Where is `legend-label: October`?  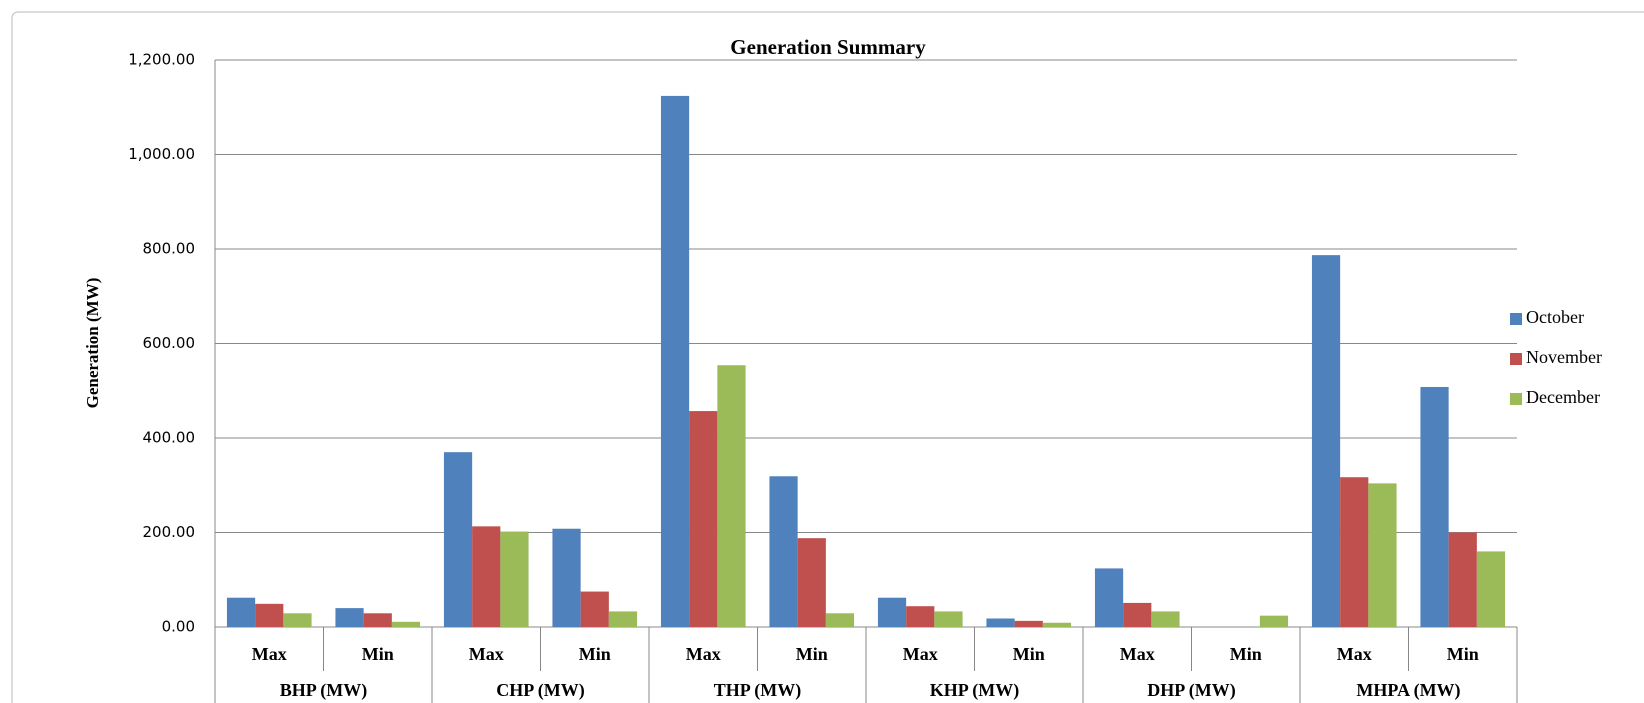
legend-label: October is located at coordinates (1555, 317).